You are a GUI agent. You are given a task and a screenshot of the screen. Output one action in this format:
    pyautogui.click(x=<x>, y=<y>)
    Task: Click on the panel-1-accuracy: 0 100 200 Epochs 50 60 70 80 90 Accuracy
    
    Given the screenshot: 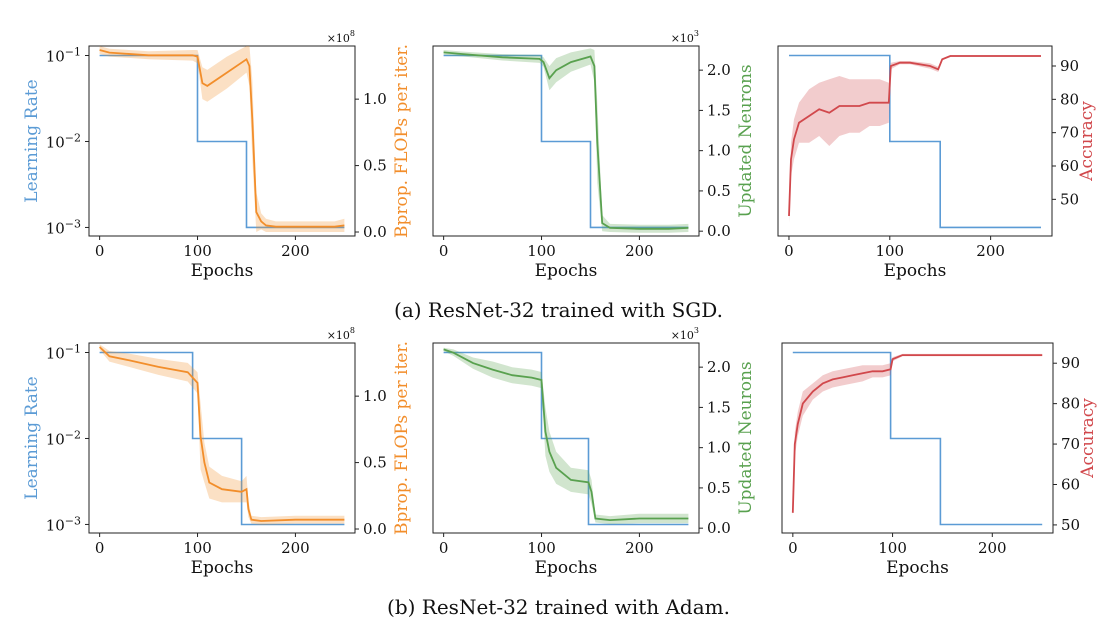 What is the action you would take?
    pyautogui.click(x=939, y=460)
    